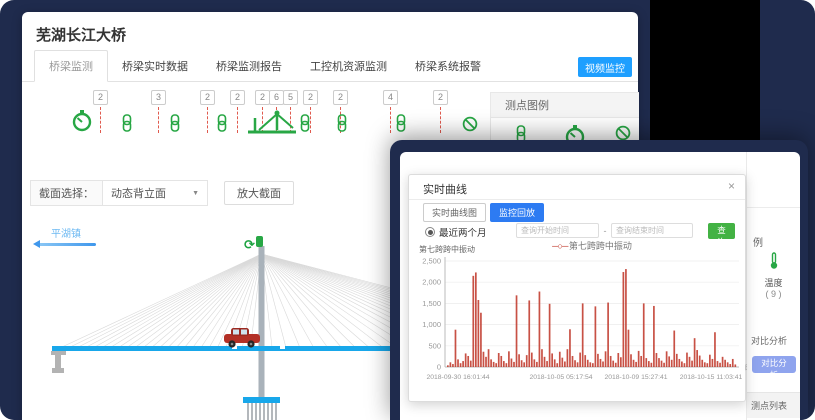 The width and height of the screenshot is (815, 420). I want to click on recent-two-months-radio, so click(430, 232).